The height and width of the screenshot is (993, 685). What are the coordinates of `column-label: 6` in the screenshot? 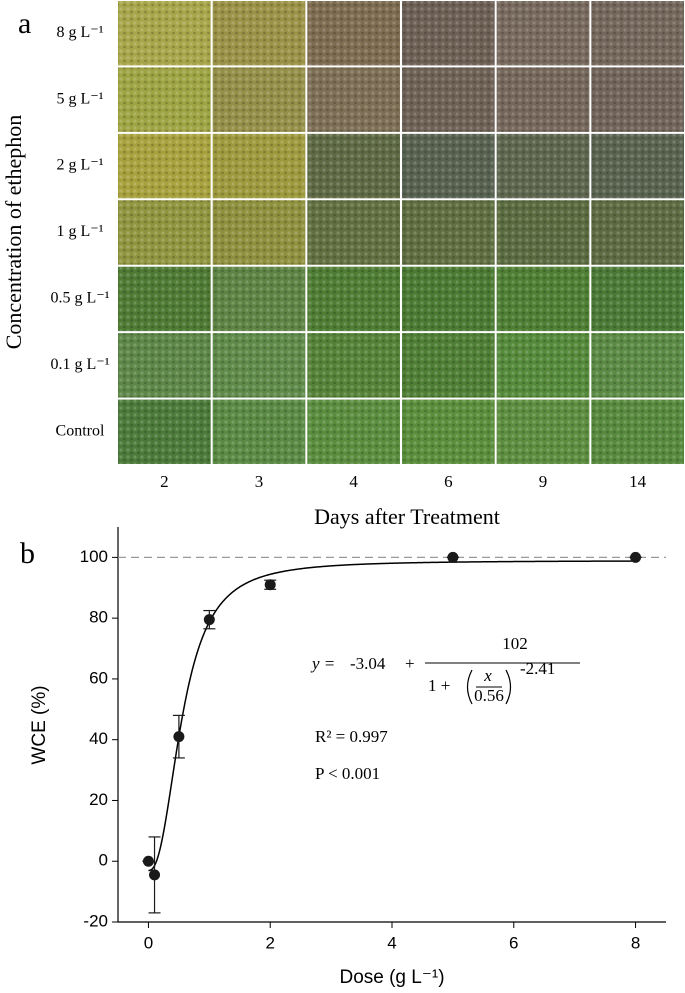 It's located at (448, 481).